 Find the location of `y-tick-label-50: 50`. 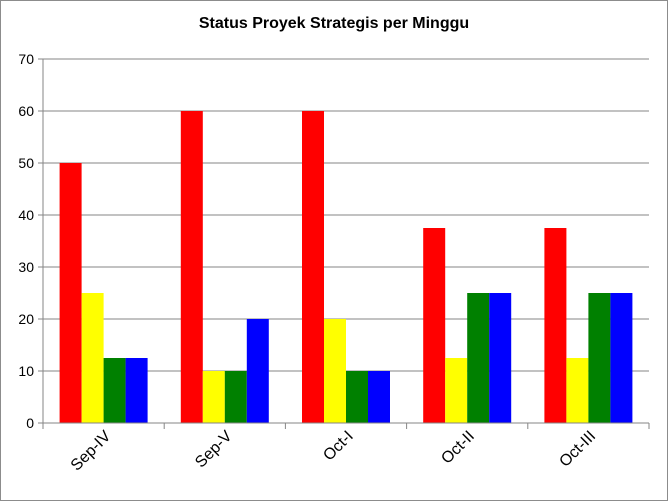

y-tick-label-50: 50 is located at coordinates (26, 163).